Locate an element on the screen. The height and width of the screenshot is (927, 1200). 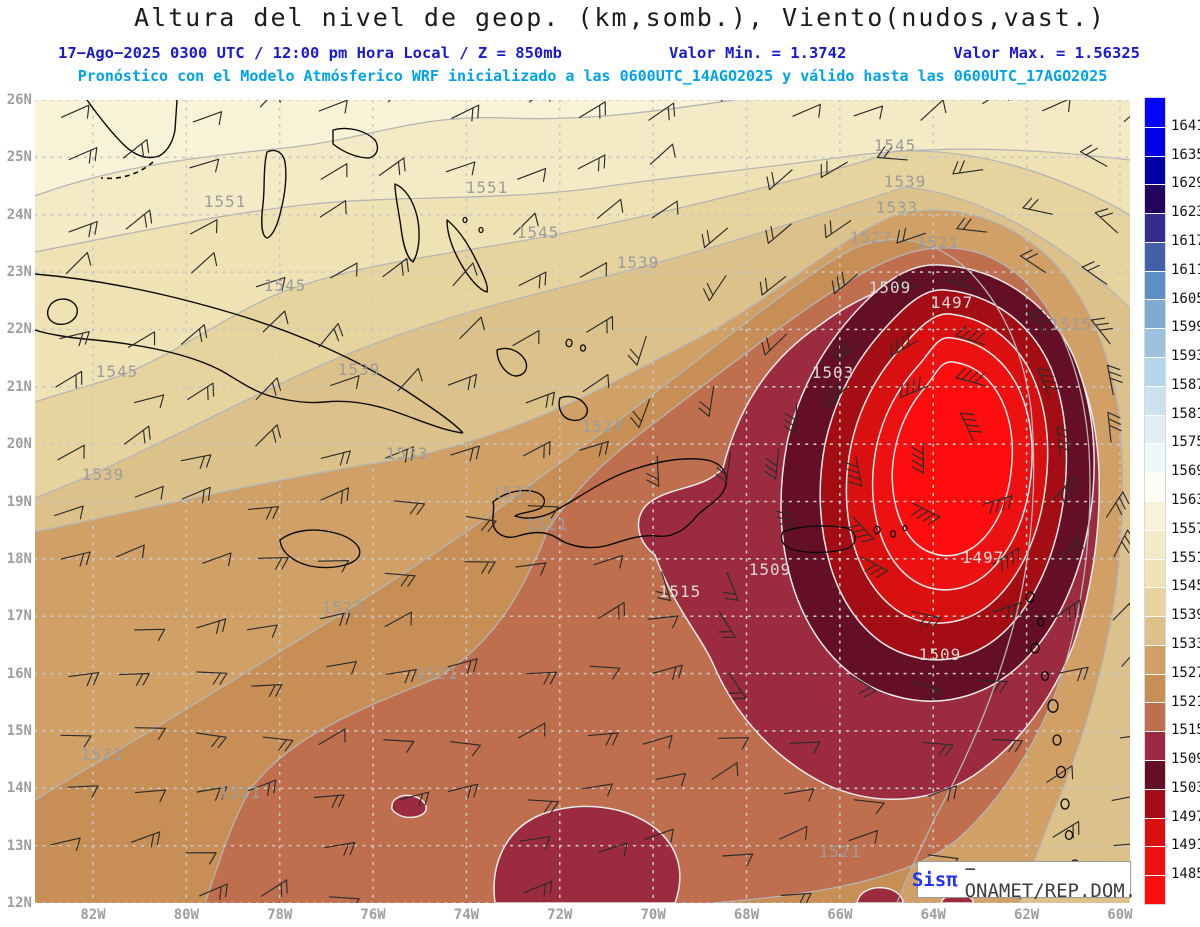
contour-label: 1497 is located at coordinates (952, 302).